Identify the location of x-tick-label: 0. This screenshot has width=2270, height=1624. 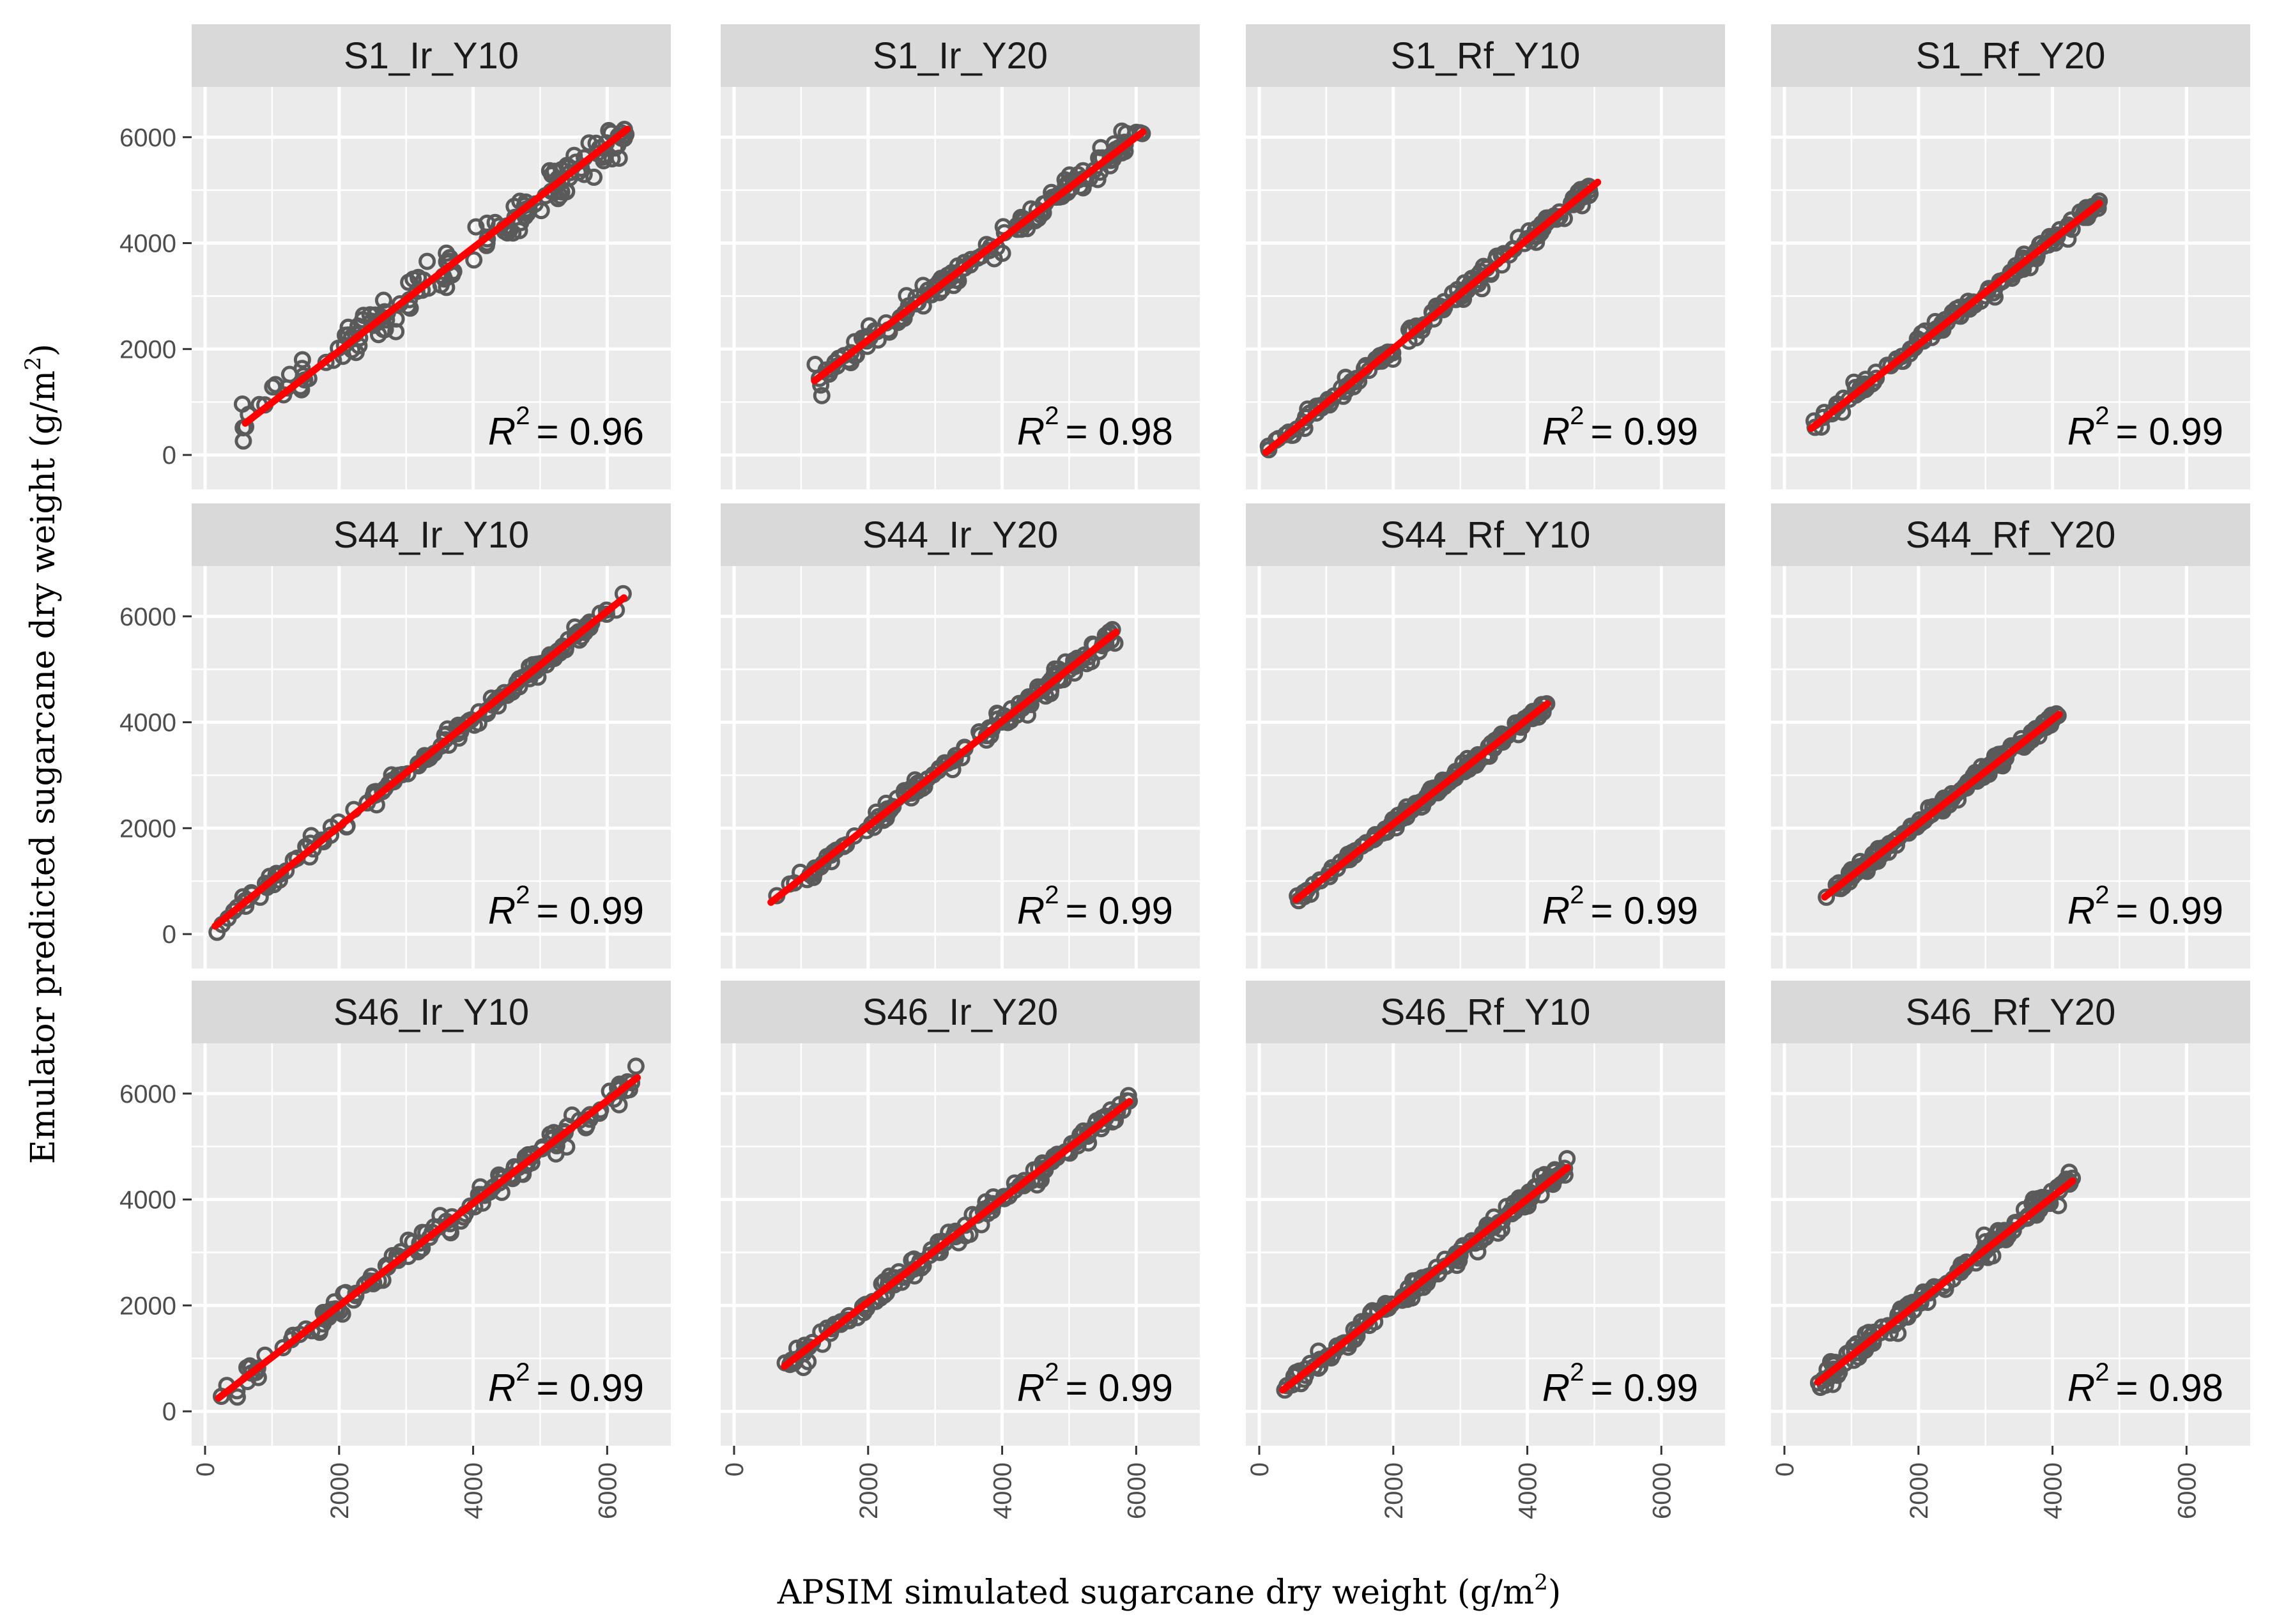
(1260, 1469).